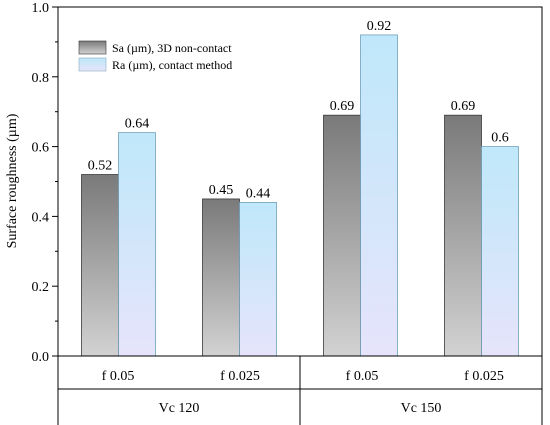 Image resolution: width=550 pixels, height=425 pixels. What do you see at coordinates (221, 190) in the screenshot?
I see `data-label-sa: 0.45` at bounding box center [221, 190].